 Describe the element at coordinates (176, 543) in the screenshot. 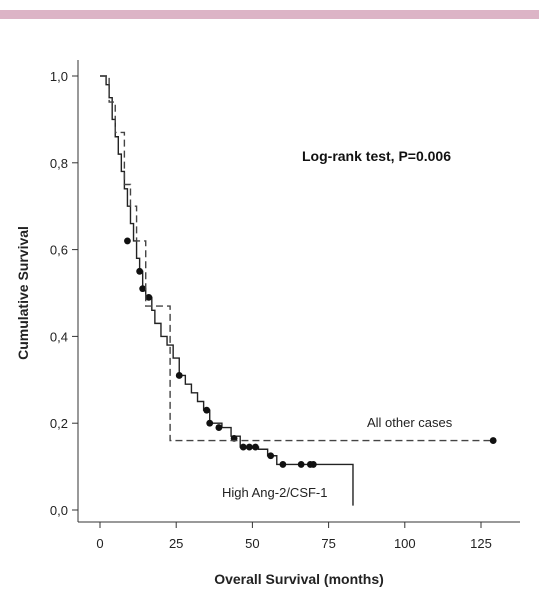

I see `x-tick-label: 25` at that location.